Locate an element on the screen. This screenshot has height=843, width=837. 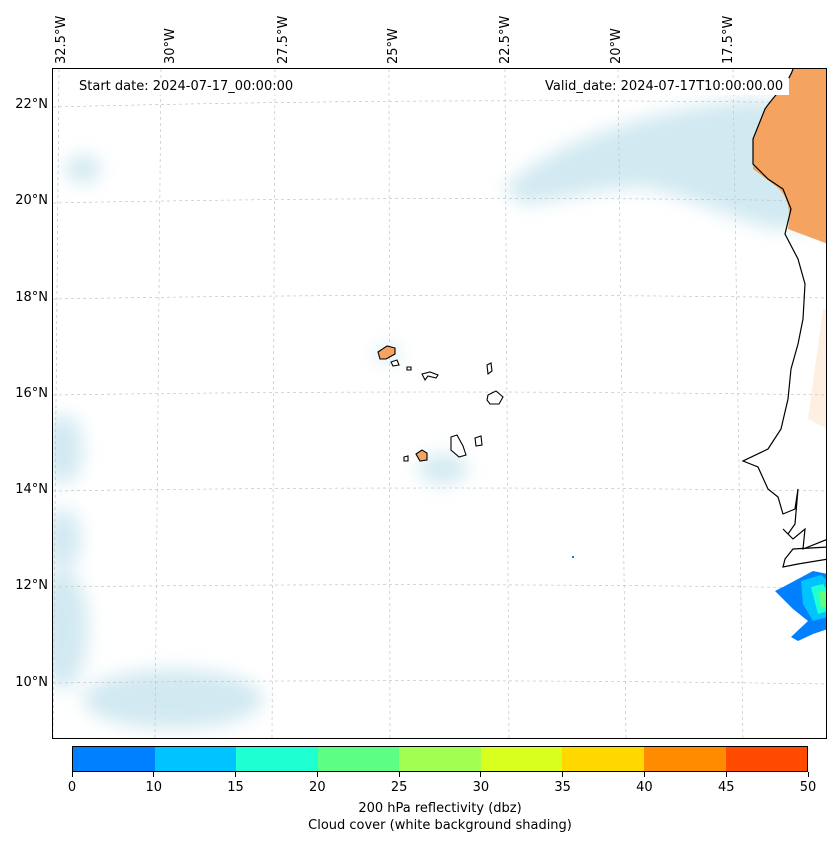
lon-label-17-5w: 17.5°W is located at coordinates (728, 39).